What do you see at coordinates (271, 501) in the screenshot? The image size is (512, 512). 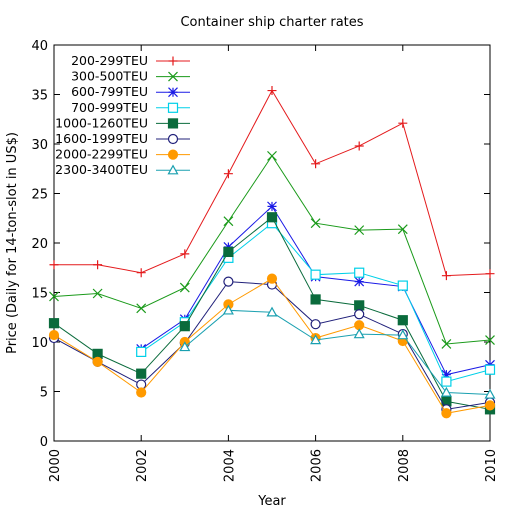 I see `x-axis-label: Year` at bounding box center [271, 501].